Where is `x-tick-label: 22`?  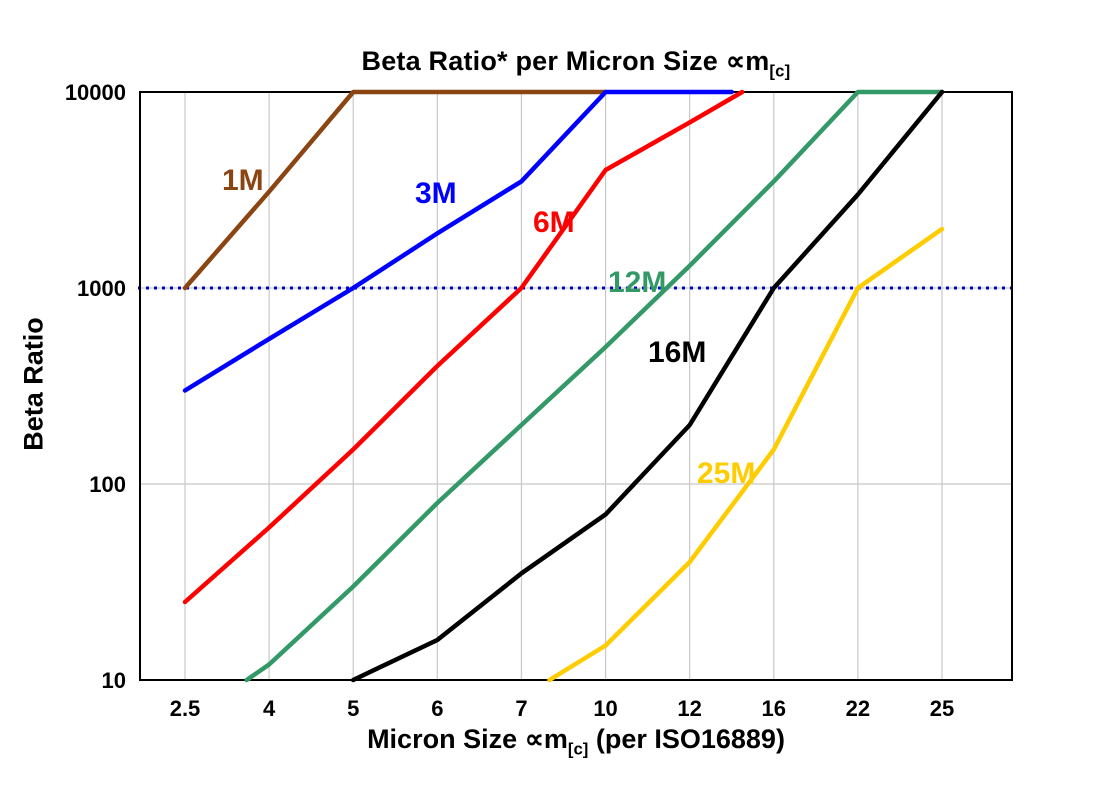 x-tick-label: 22 is located at coordinates (858, 708).